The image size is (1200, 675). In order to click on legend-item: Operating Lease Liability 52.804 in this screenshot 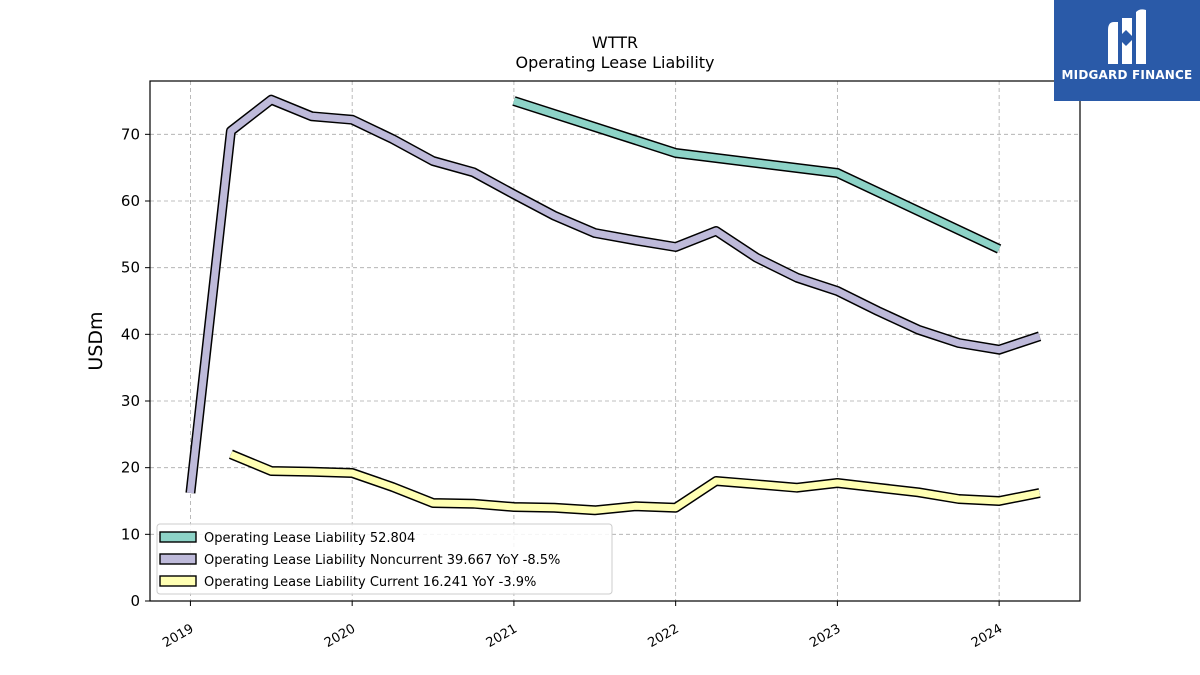, I will do `click(287, 538)`.